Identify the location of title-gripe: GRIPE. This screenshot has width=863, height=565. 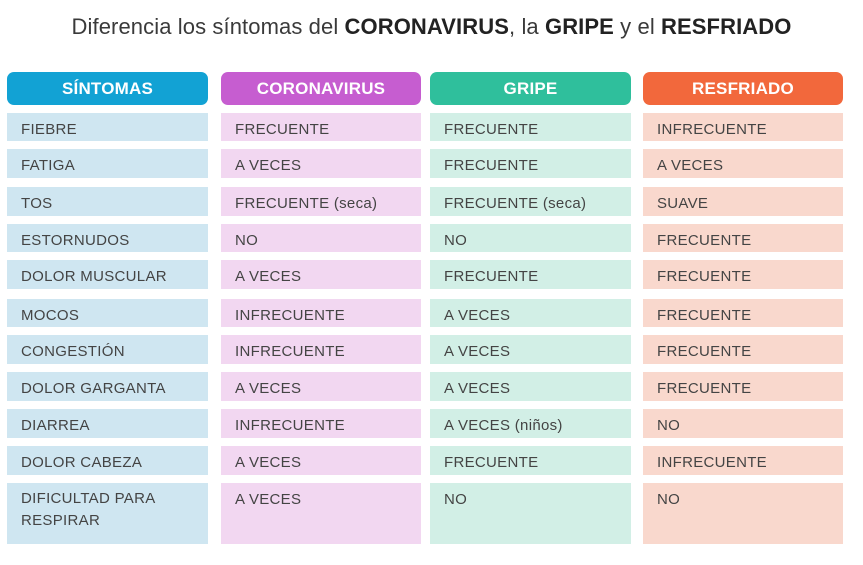
(579, 26).